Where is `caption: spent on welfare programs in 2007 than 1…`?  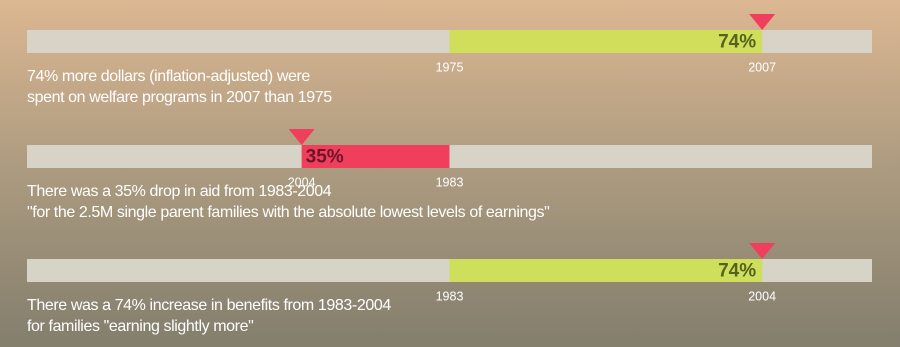 caption: spent on welfare programs in 2007 than 1… is located at coordinates (179, 97).